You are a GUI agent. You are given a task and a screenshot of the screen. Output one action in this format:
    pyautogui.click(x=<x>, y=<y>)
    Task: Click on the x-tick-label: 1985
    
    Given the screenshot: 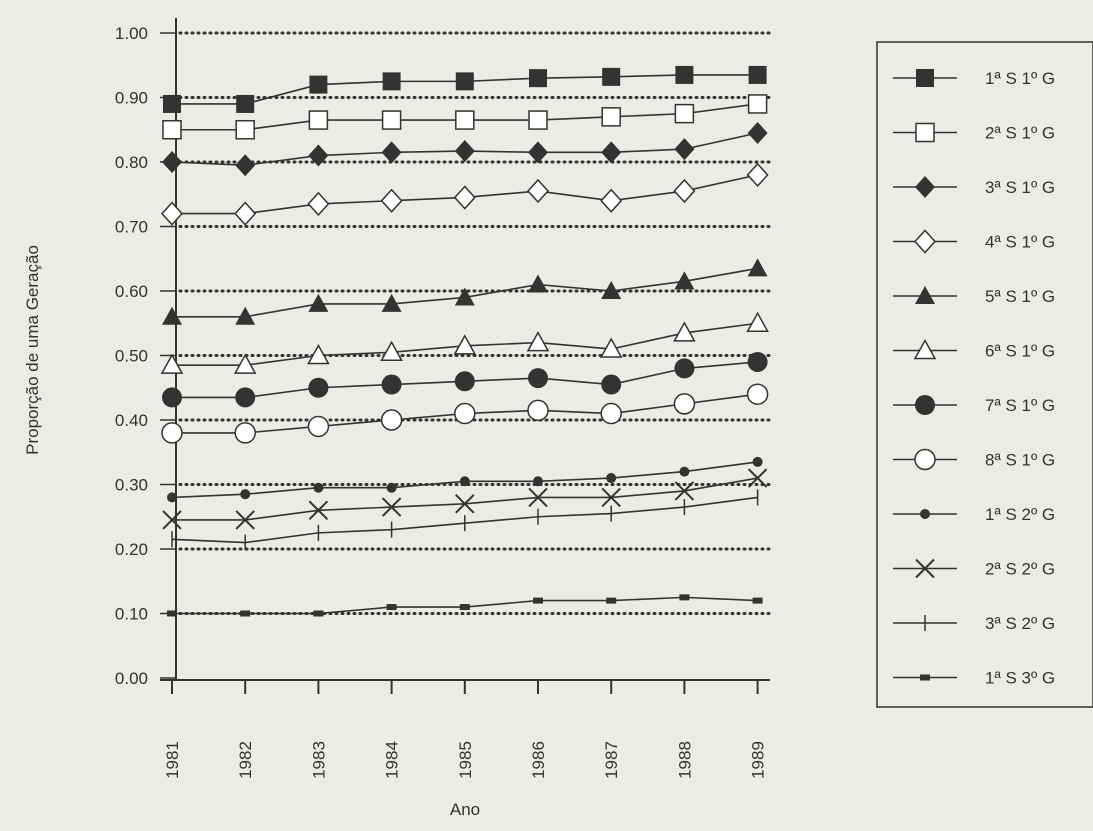 What is the action you would take?
    pyautogui.click(x=465, y=760)
    